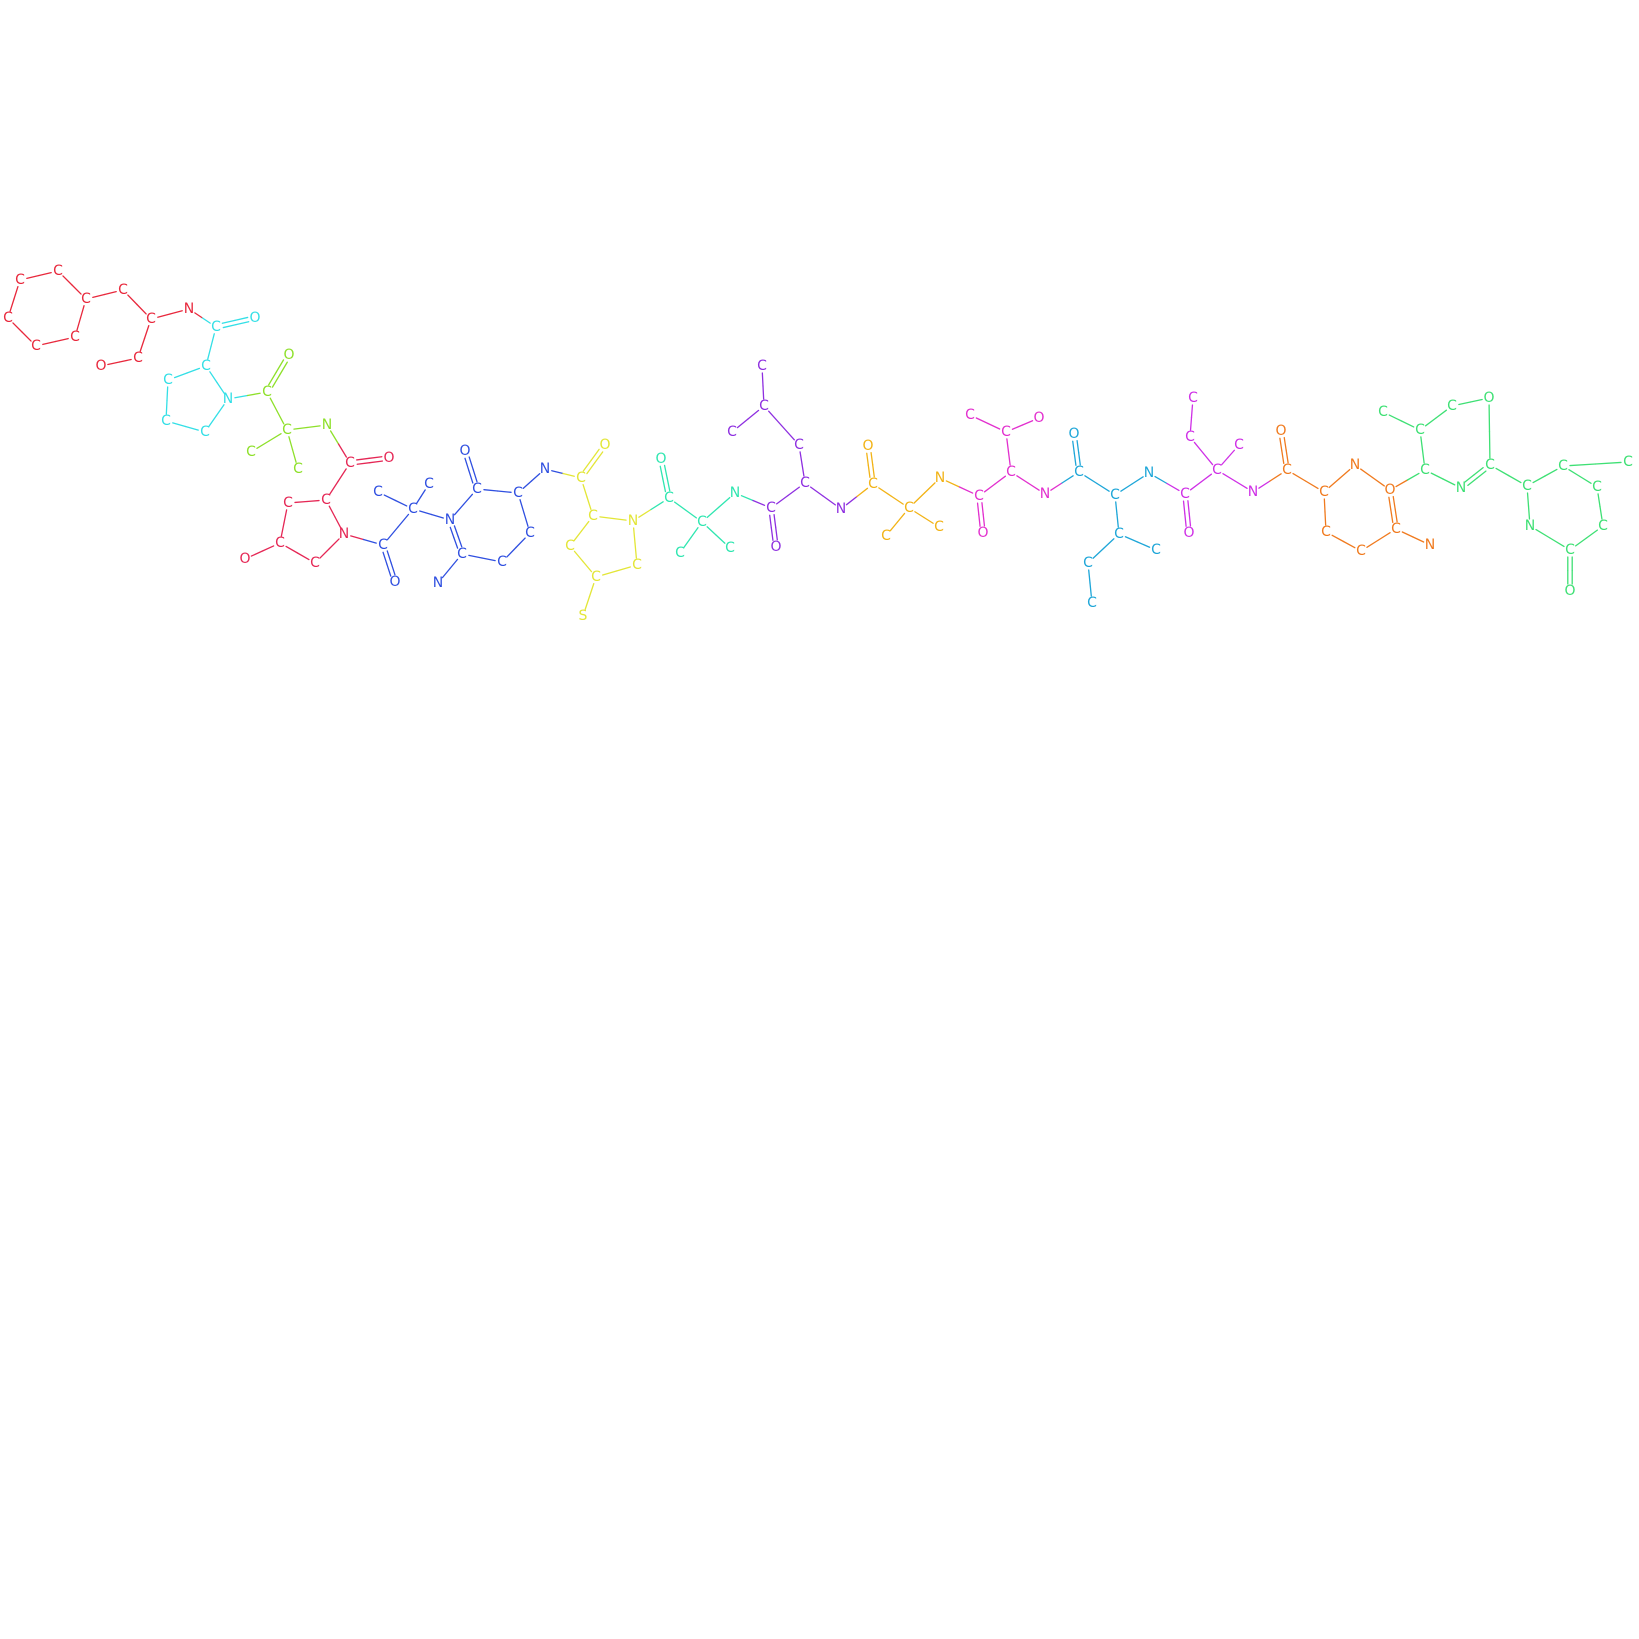 This screenshot has width=1639, height=1639. I want to click on bond-l3-l6-a, so click(1131, 539).